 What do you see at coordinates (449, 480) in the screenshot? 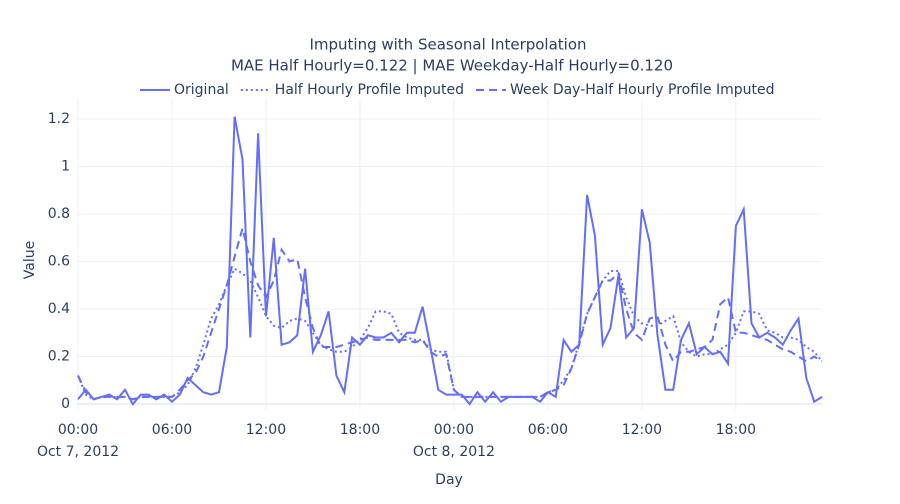
I see `x-axis-title: Day` at bounding box center [449, 480].